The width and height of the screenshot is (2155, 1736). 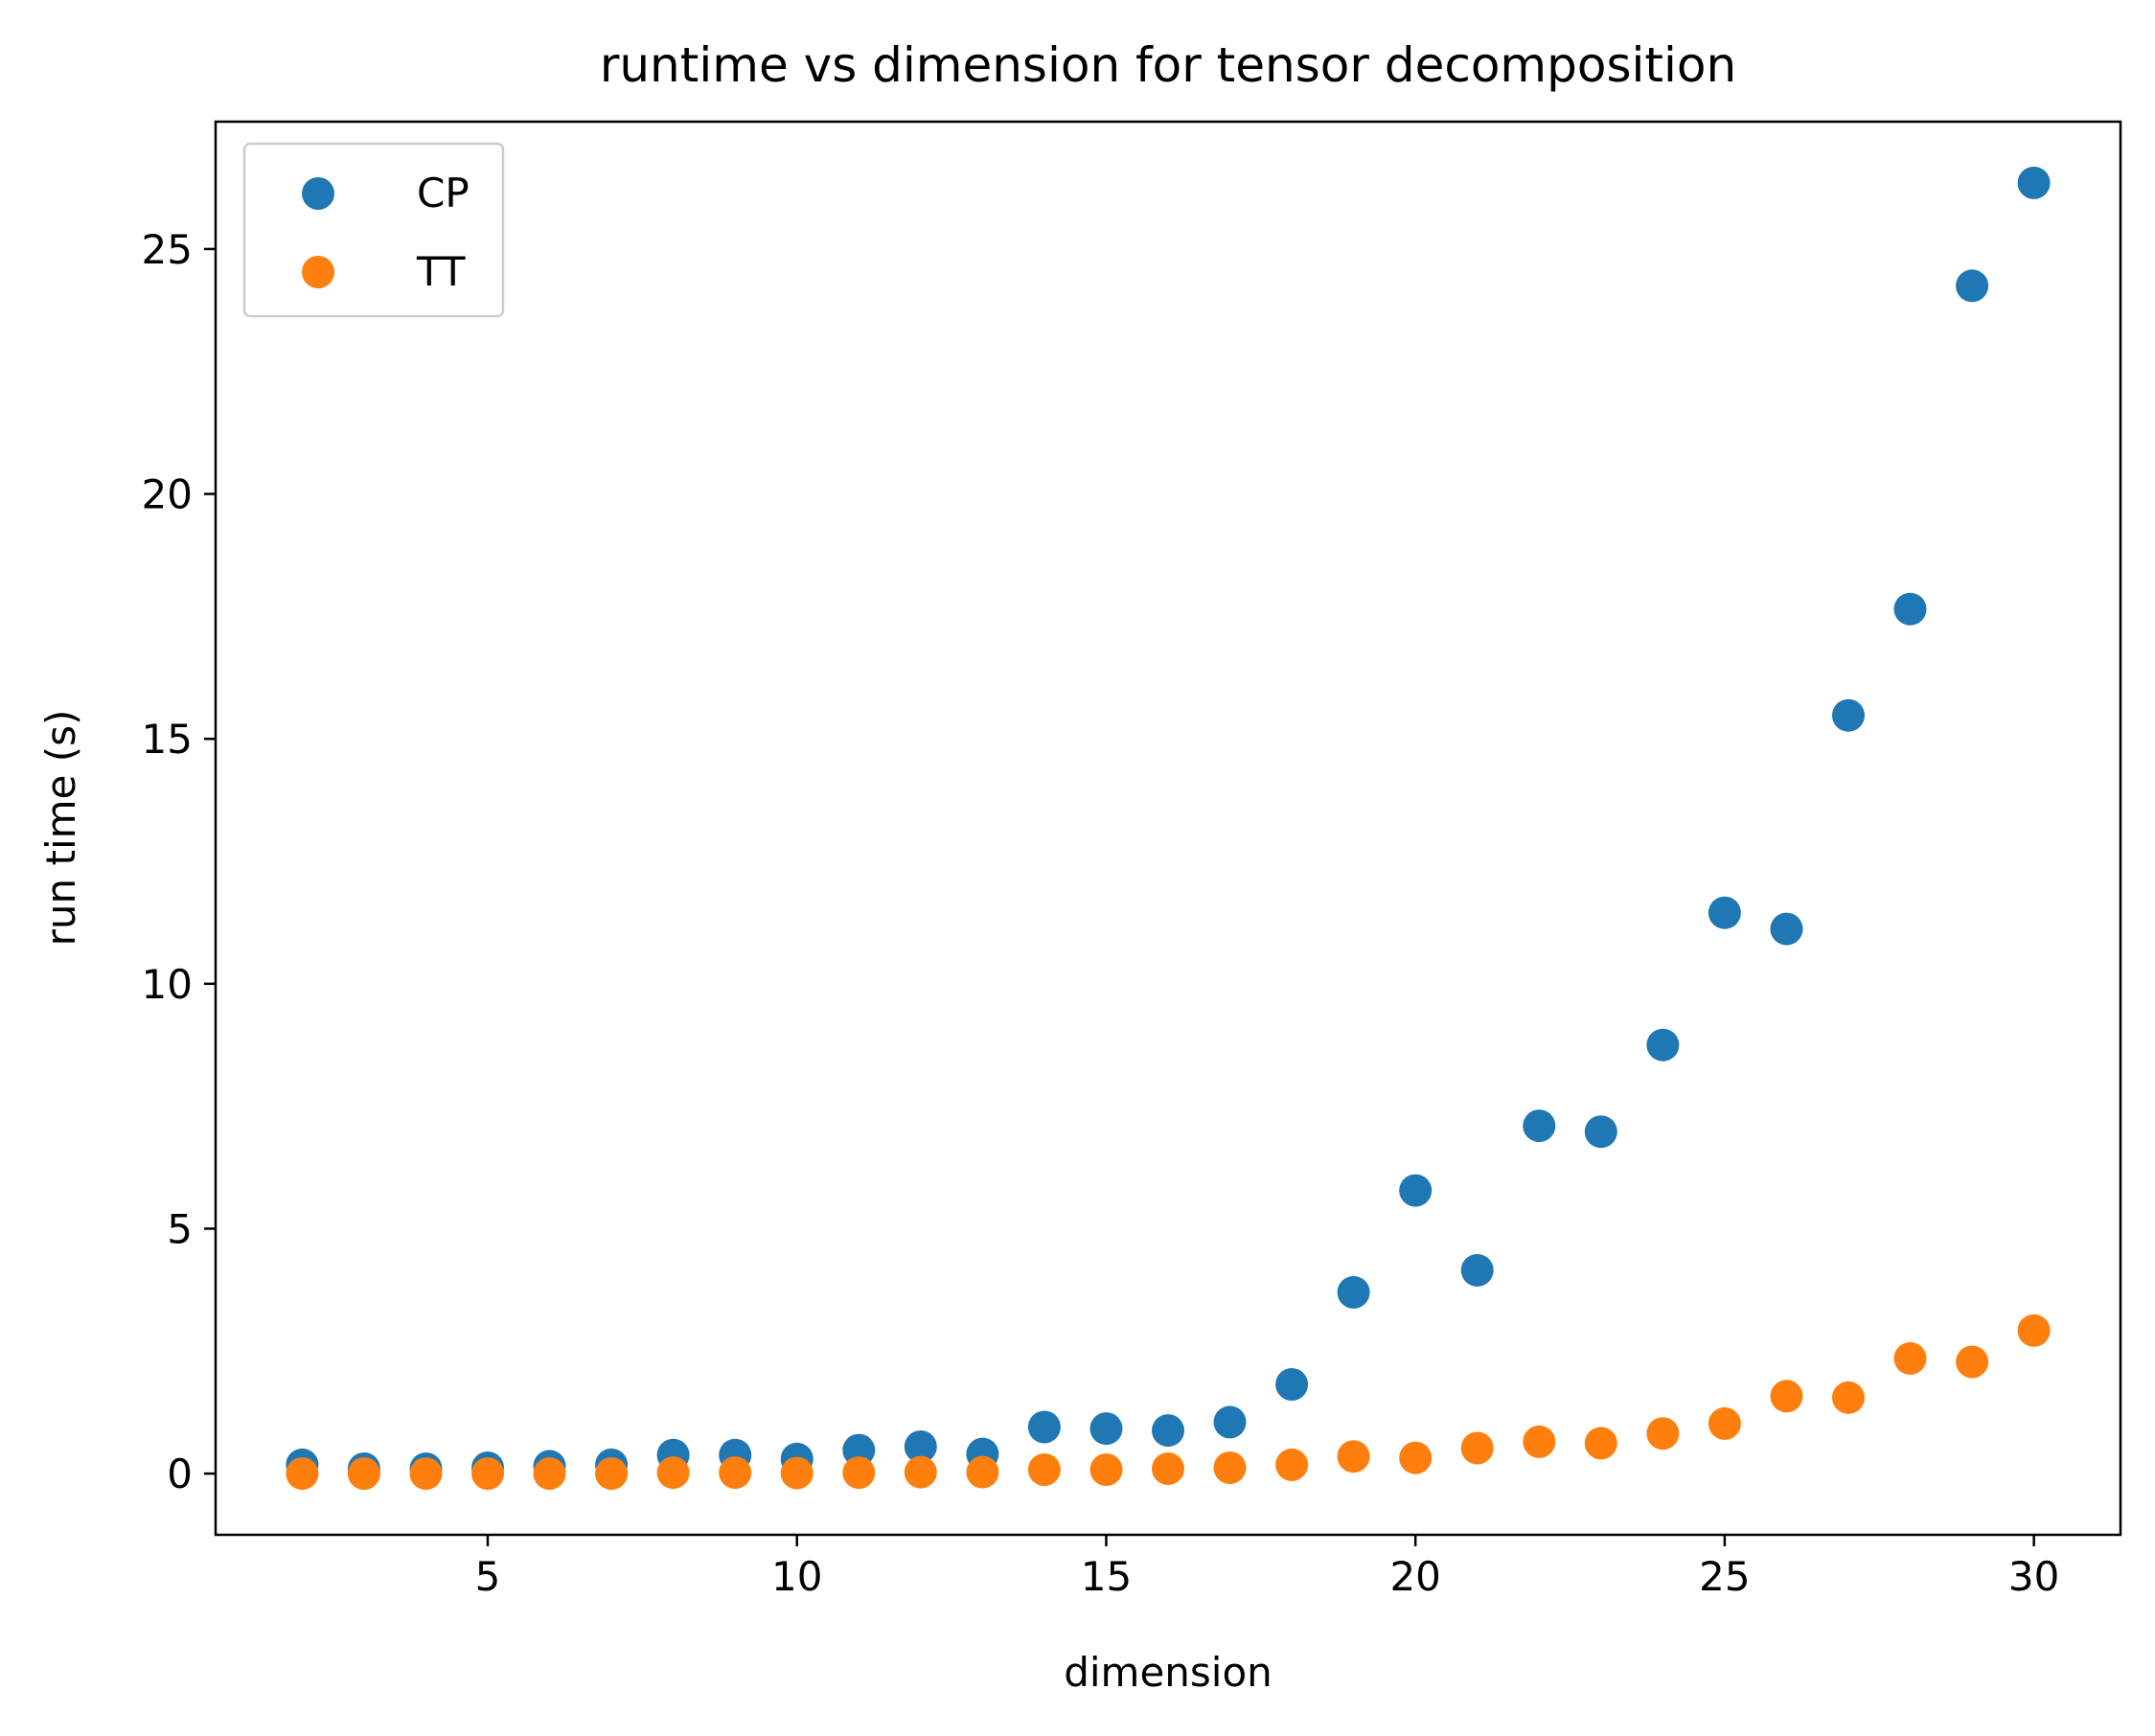 What do you see at coordinates (797, 1576) in the screenshot?
I see `x-tick-label-10: 10` at bounding box center [797, 1576].